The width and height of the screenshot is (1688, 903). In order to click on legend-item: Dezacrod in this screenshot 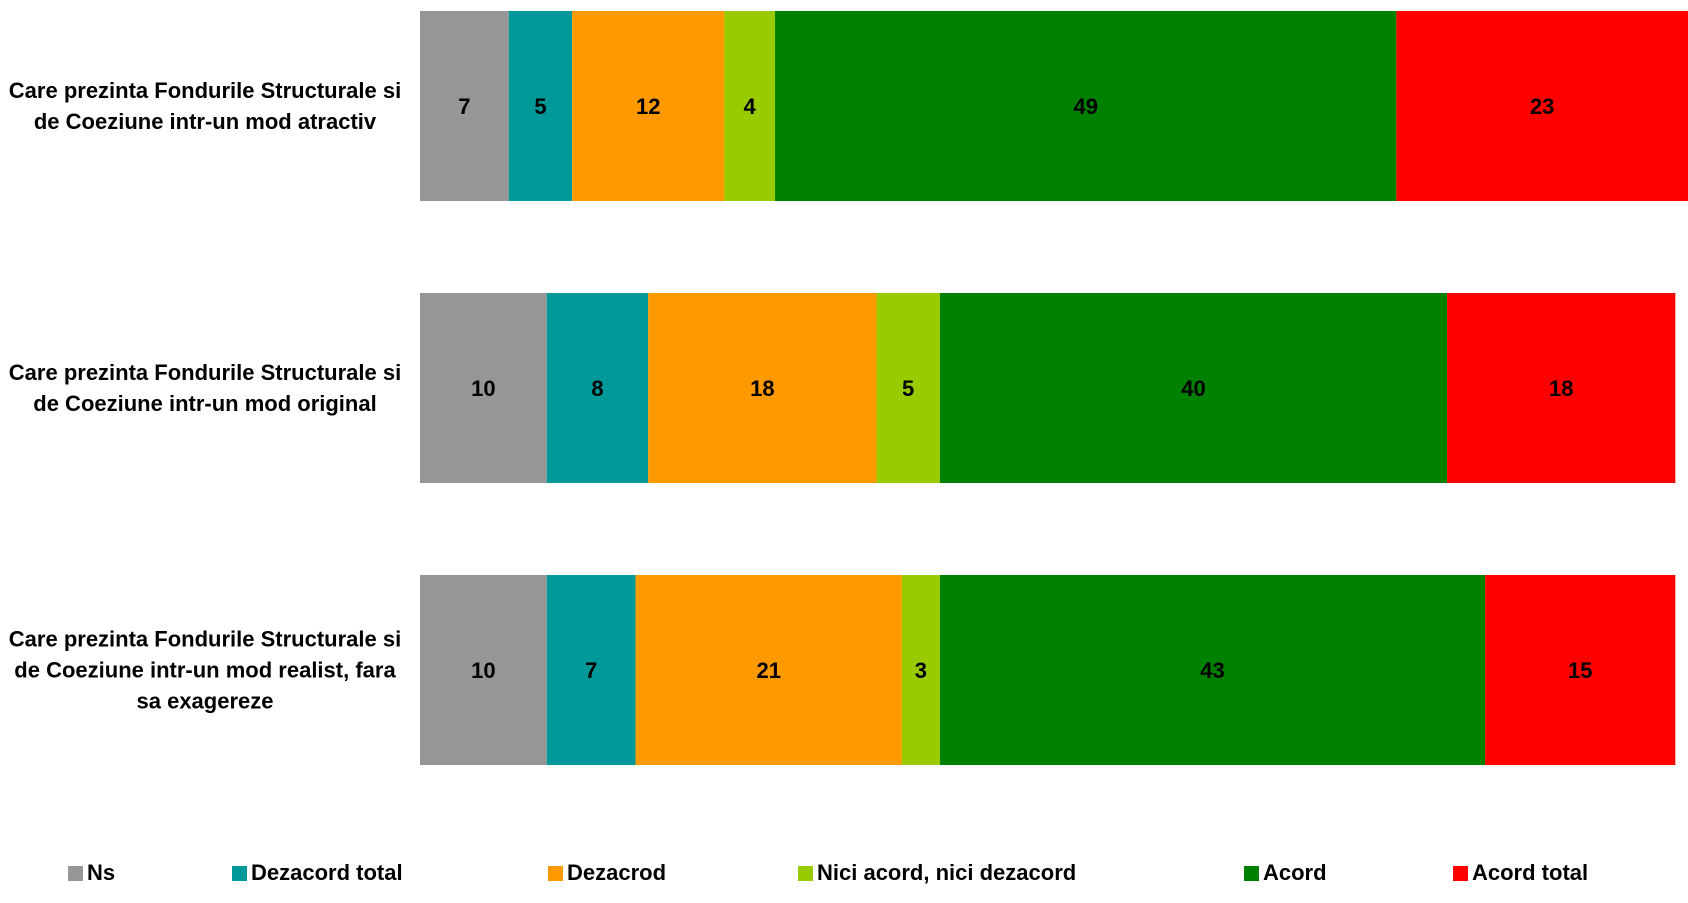, I will do `click(607, 873)`.